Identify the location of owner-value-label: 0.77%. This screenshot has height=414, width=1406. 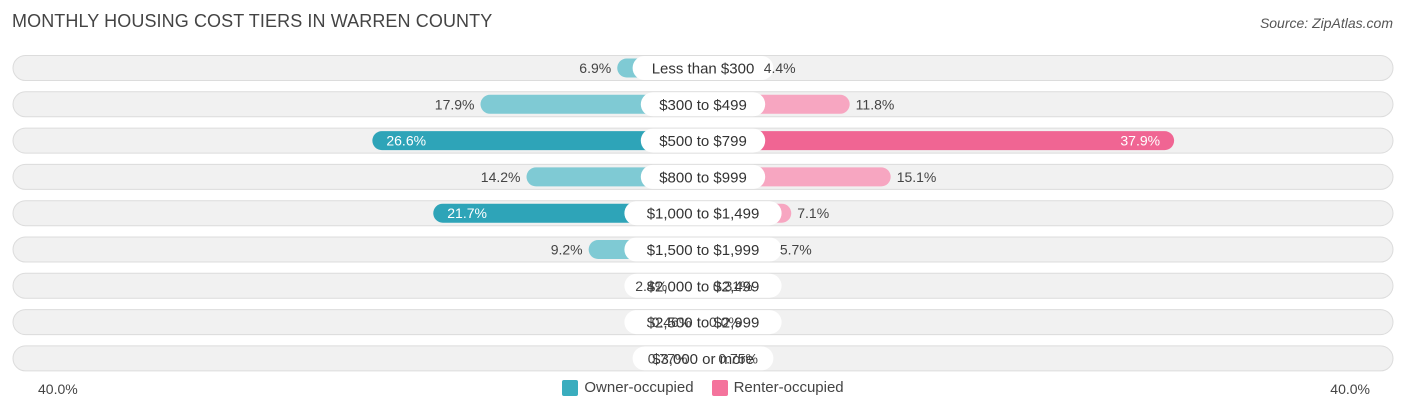
(668, 358).